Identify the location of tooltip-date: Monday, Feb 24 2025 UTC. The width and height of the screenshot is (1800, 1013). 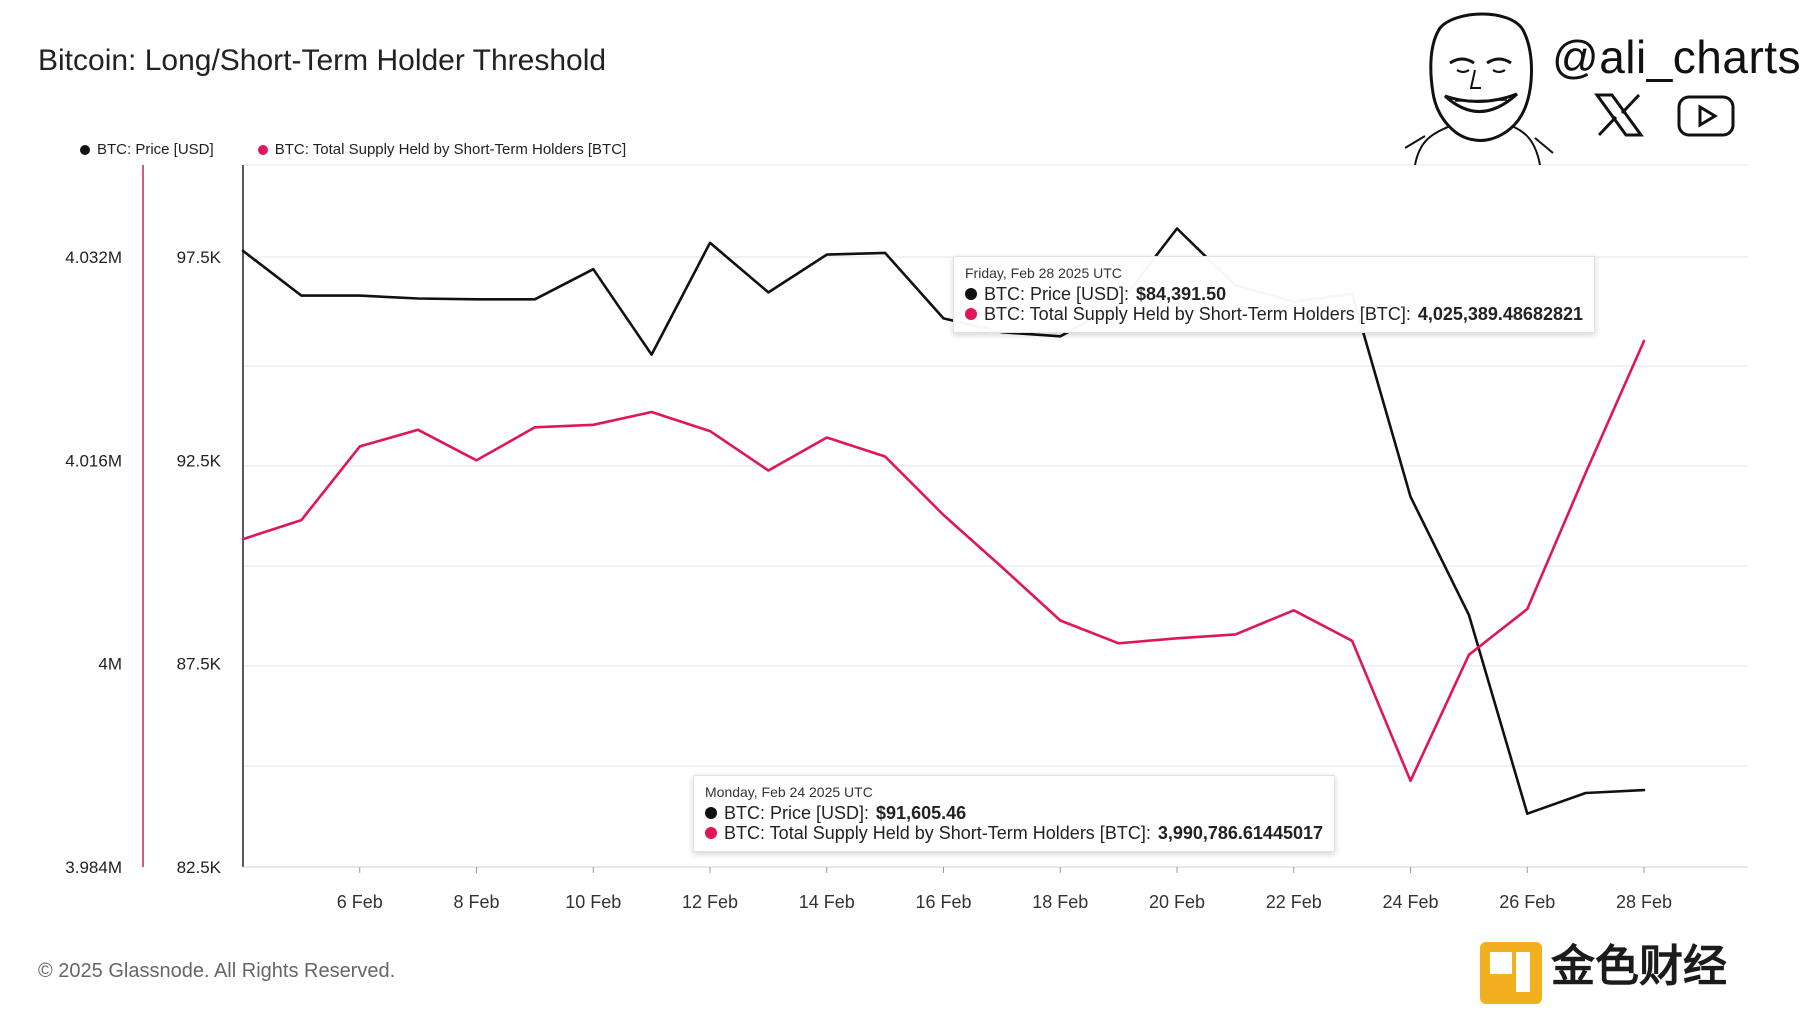
(789, 792).